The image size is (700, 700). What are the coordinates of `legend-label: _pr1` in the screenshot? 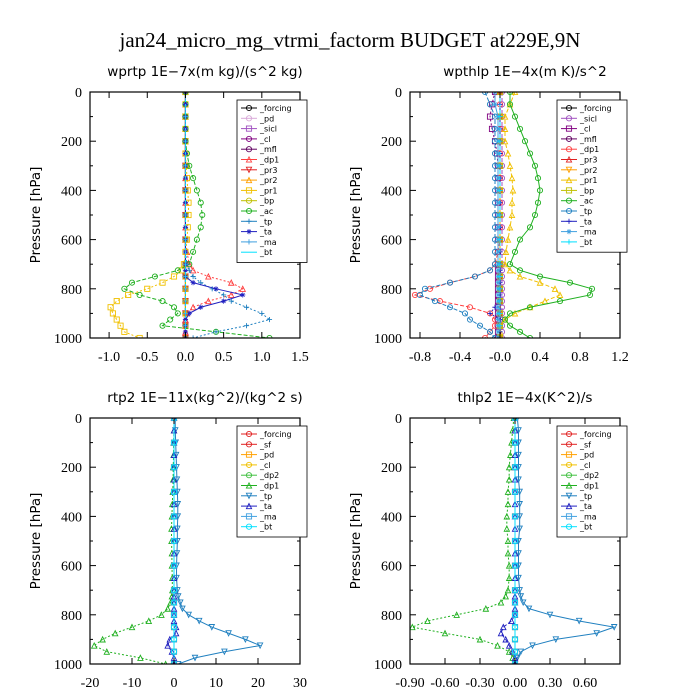 It's located at (268, 190).